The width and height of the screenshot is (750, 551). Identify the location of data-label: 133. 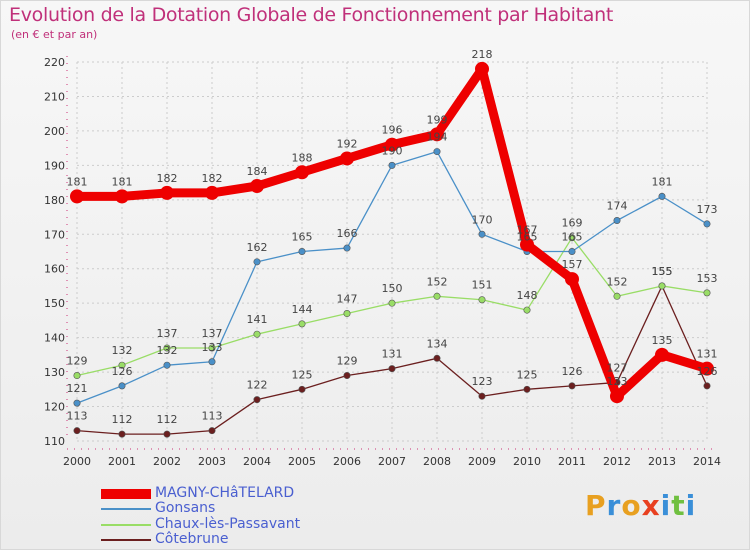
(212, 347).